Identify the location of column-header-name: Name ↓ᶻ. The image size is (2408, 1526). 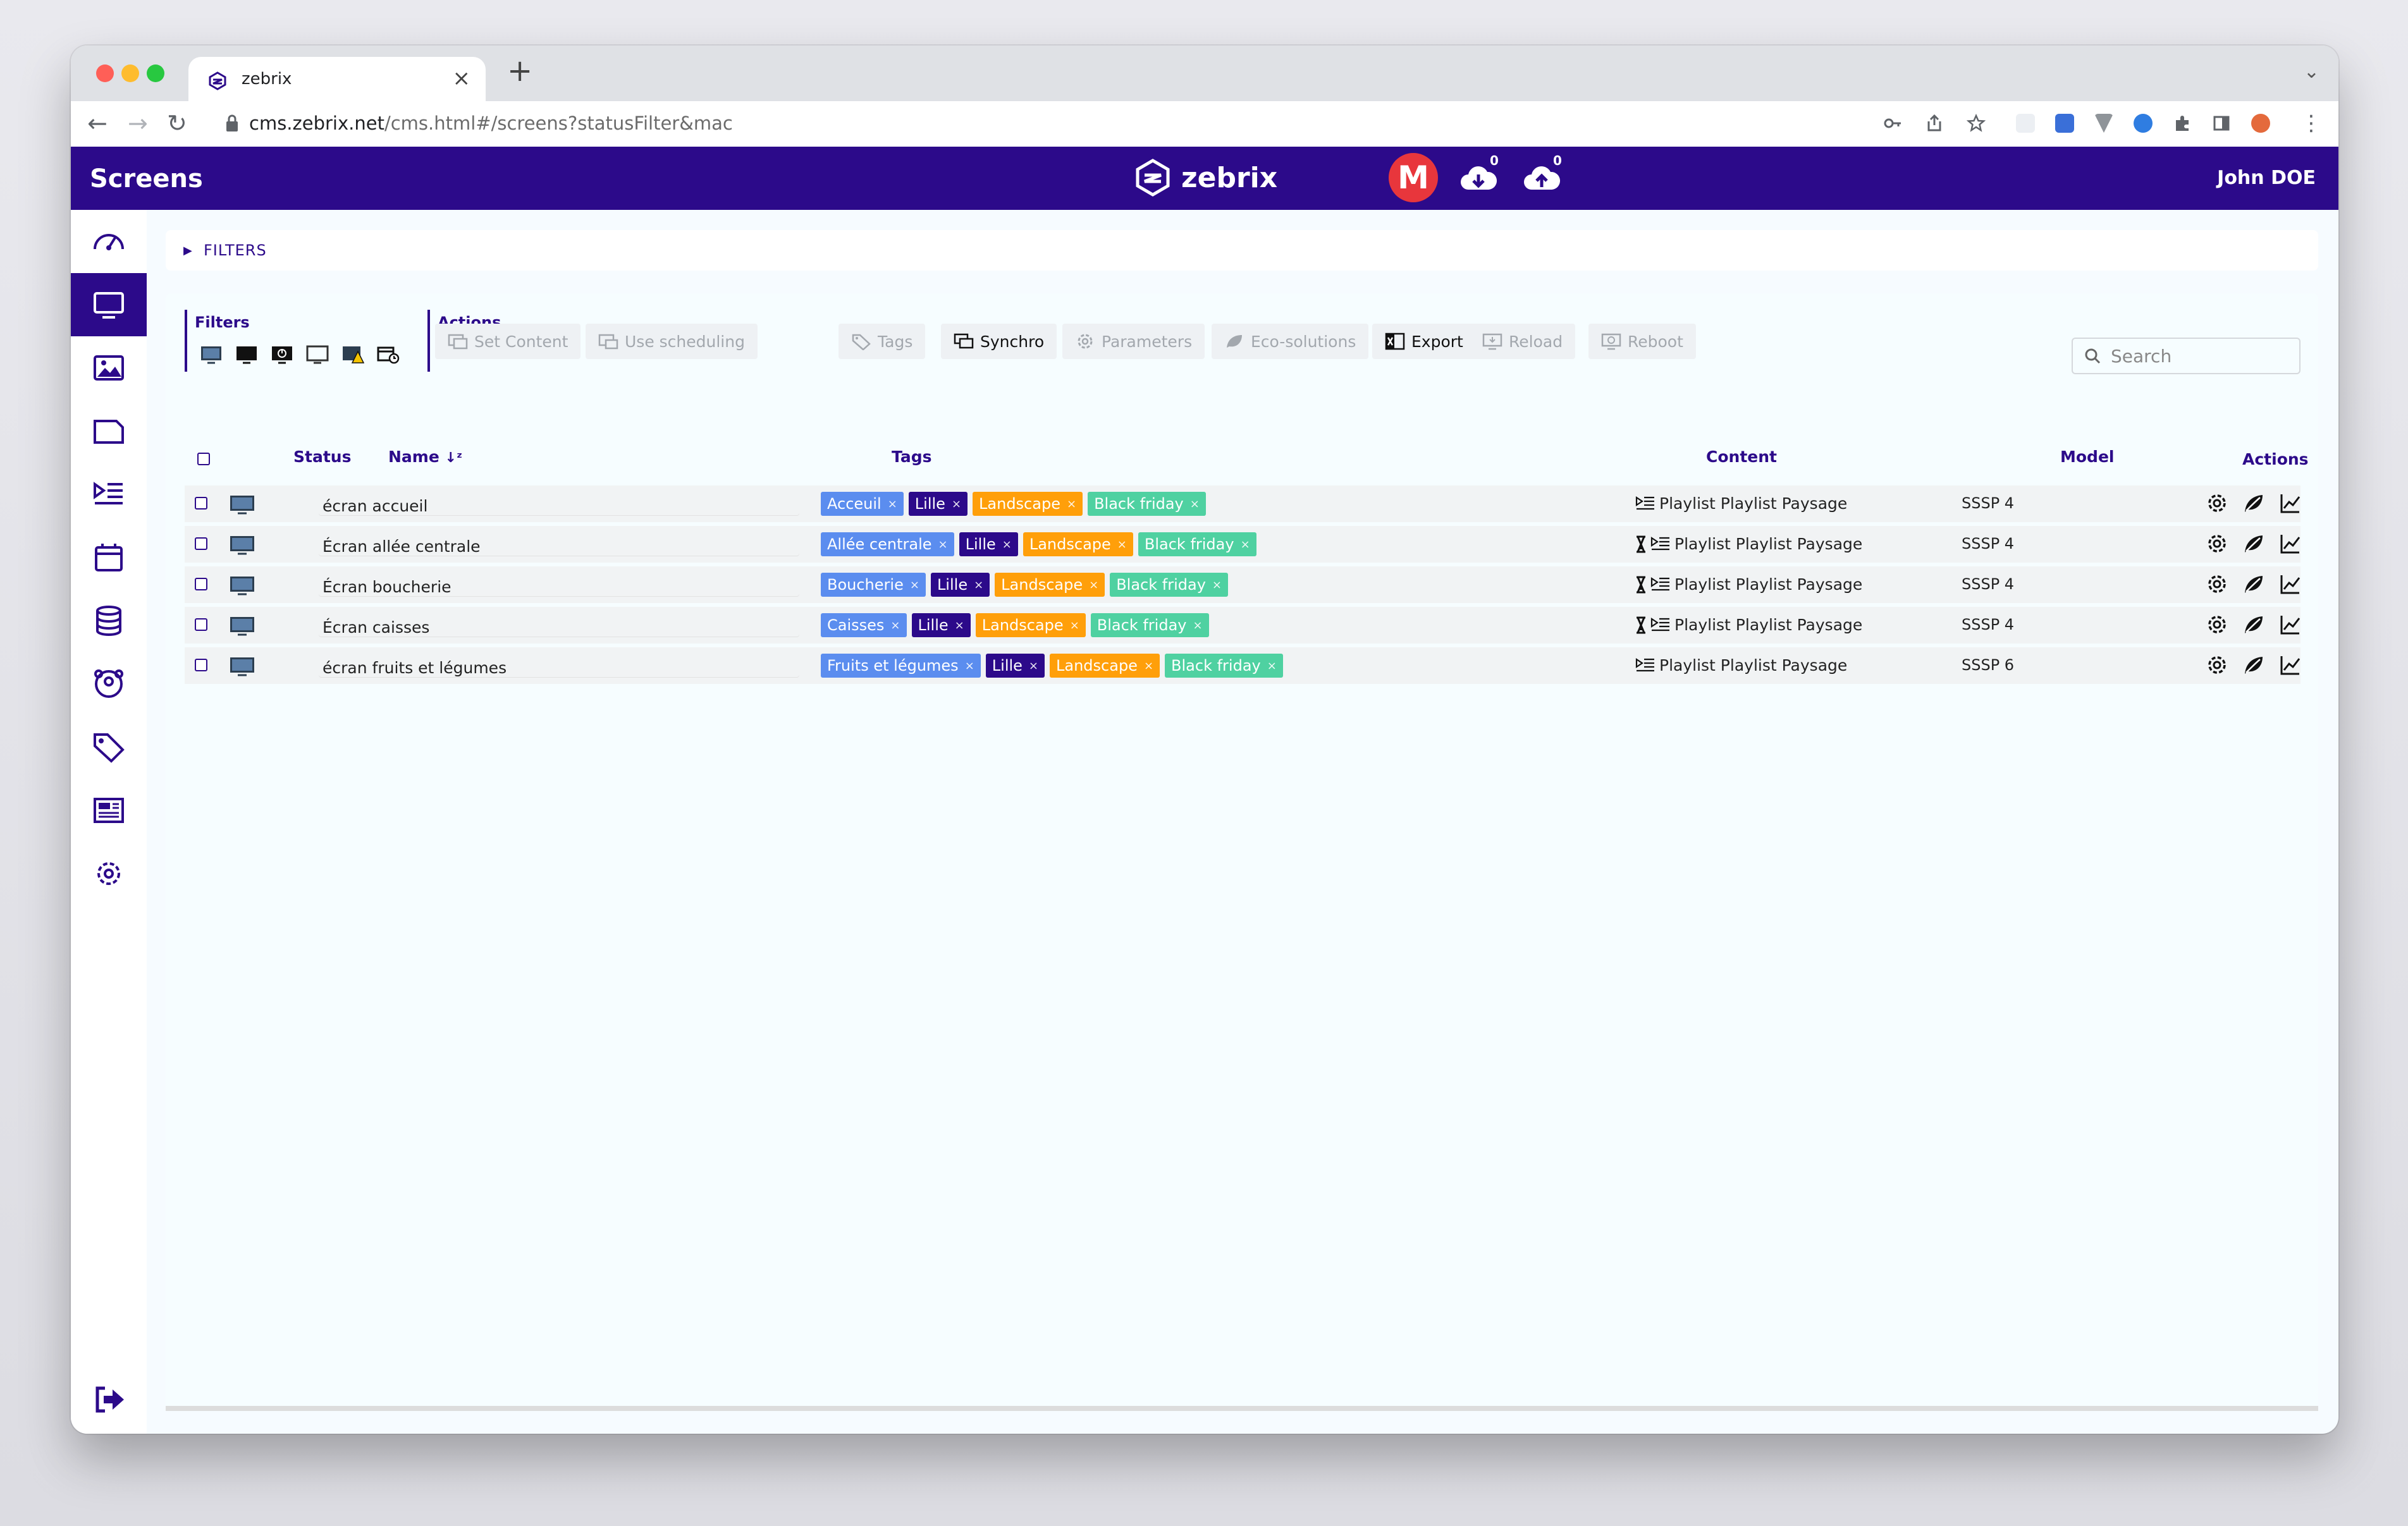
(425, 457).